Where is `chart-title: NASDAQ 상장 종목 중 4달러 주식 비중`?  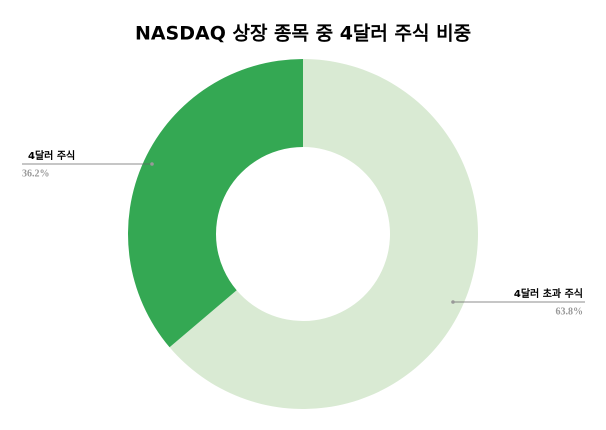
chart-title: NASDAQ 상장 종목 중 4달러 주식 비중 is located at coordinates (303, 34).